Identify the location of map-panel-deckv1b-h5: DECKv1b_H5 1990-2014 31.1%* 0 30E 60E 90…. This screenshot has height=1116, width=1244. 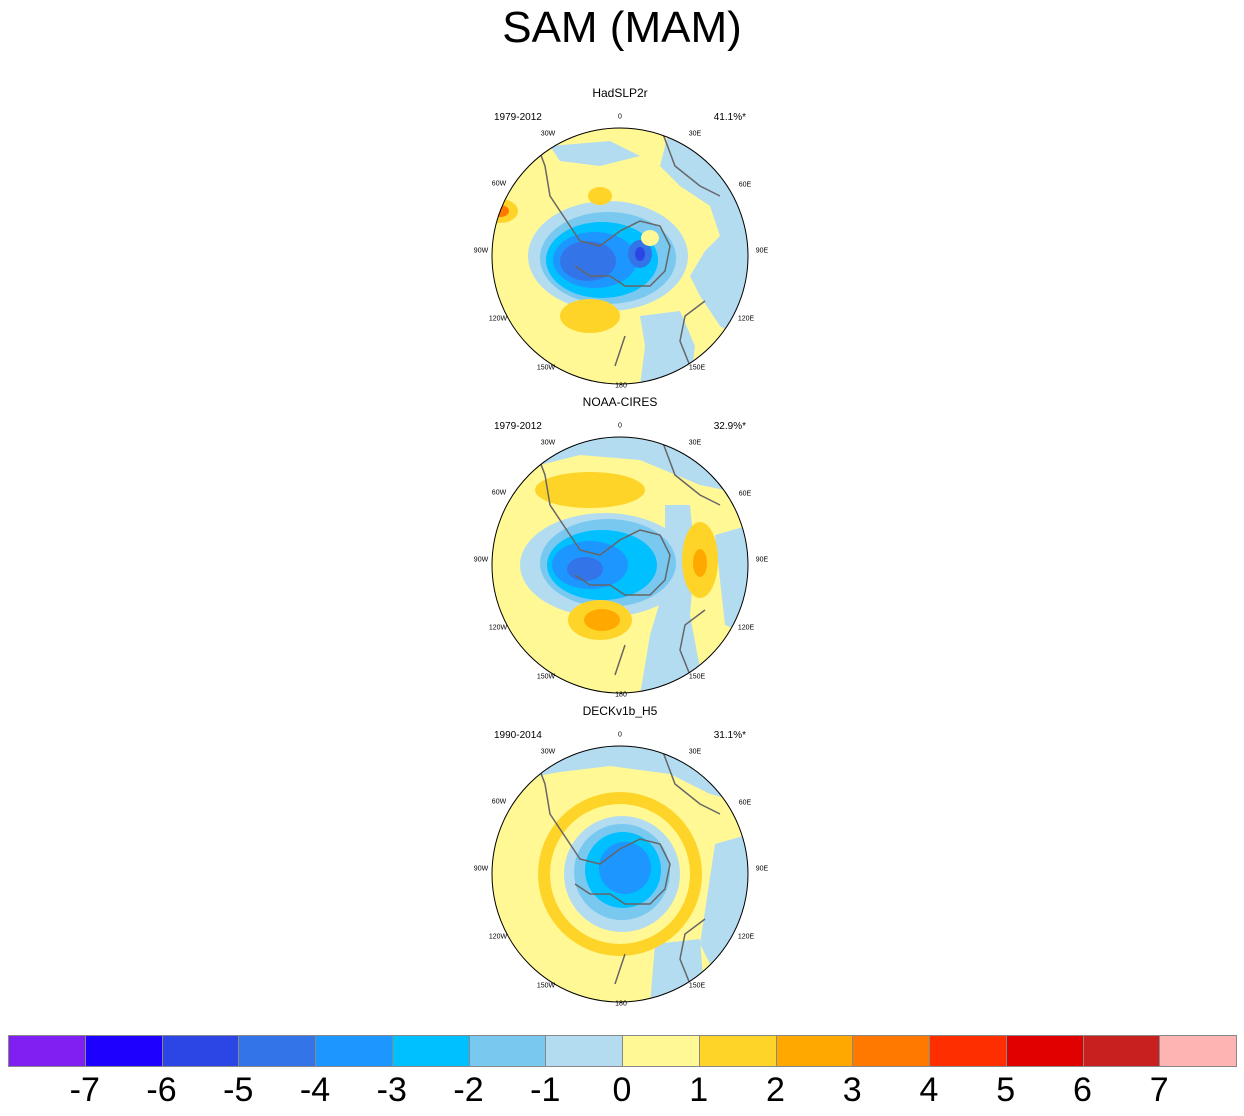
(620, 861).